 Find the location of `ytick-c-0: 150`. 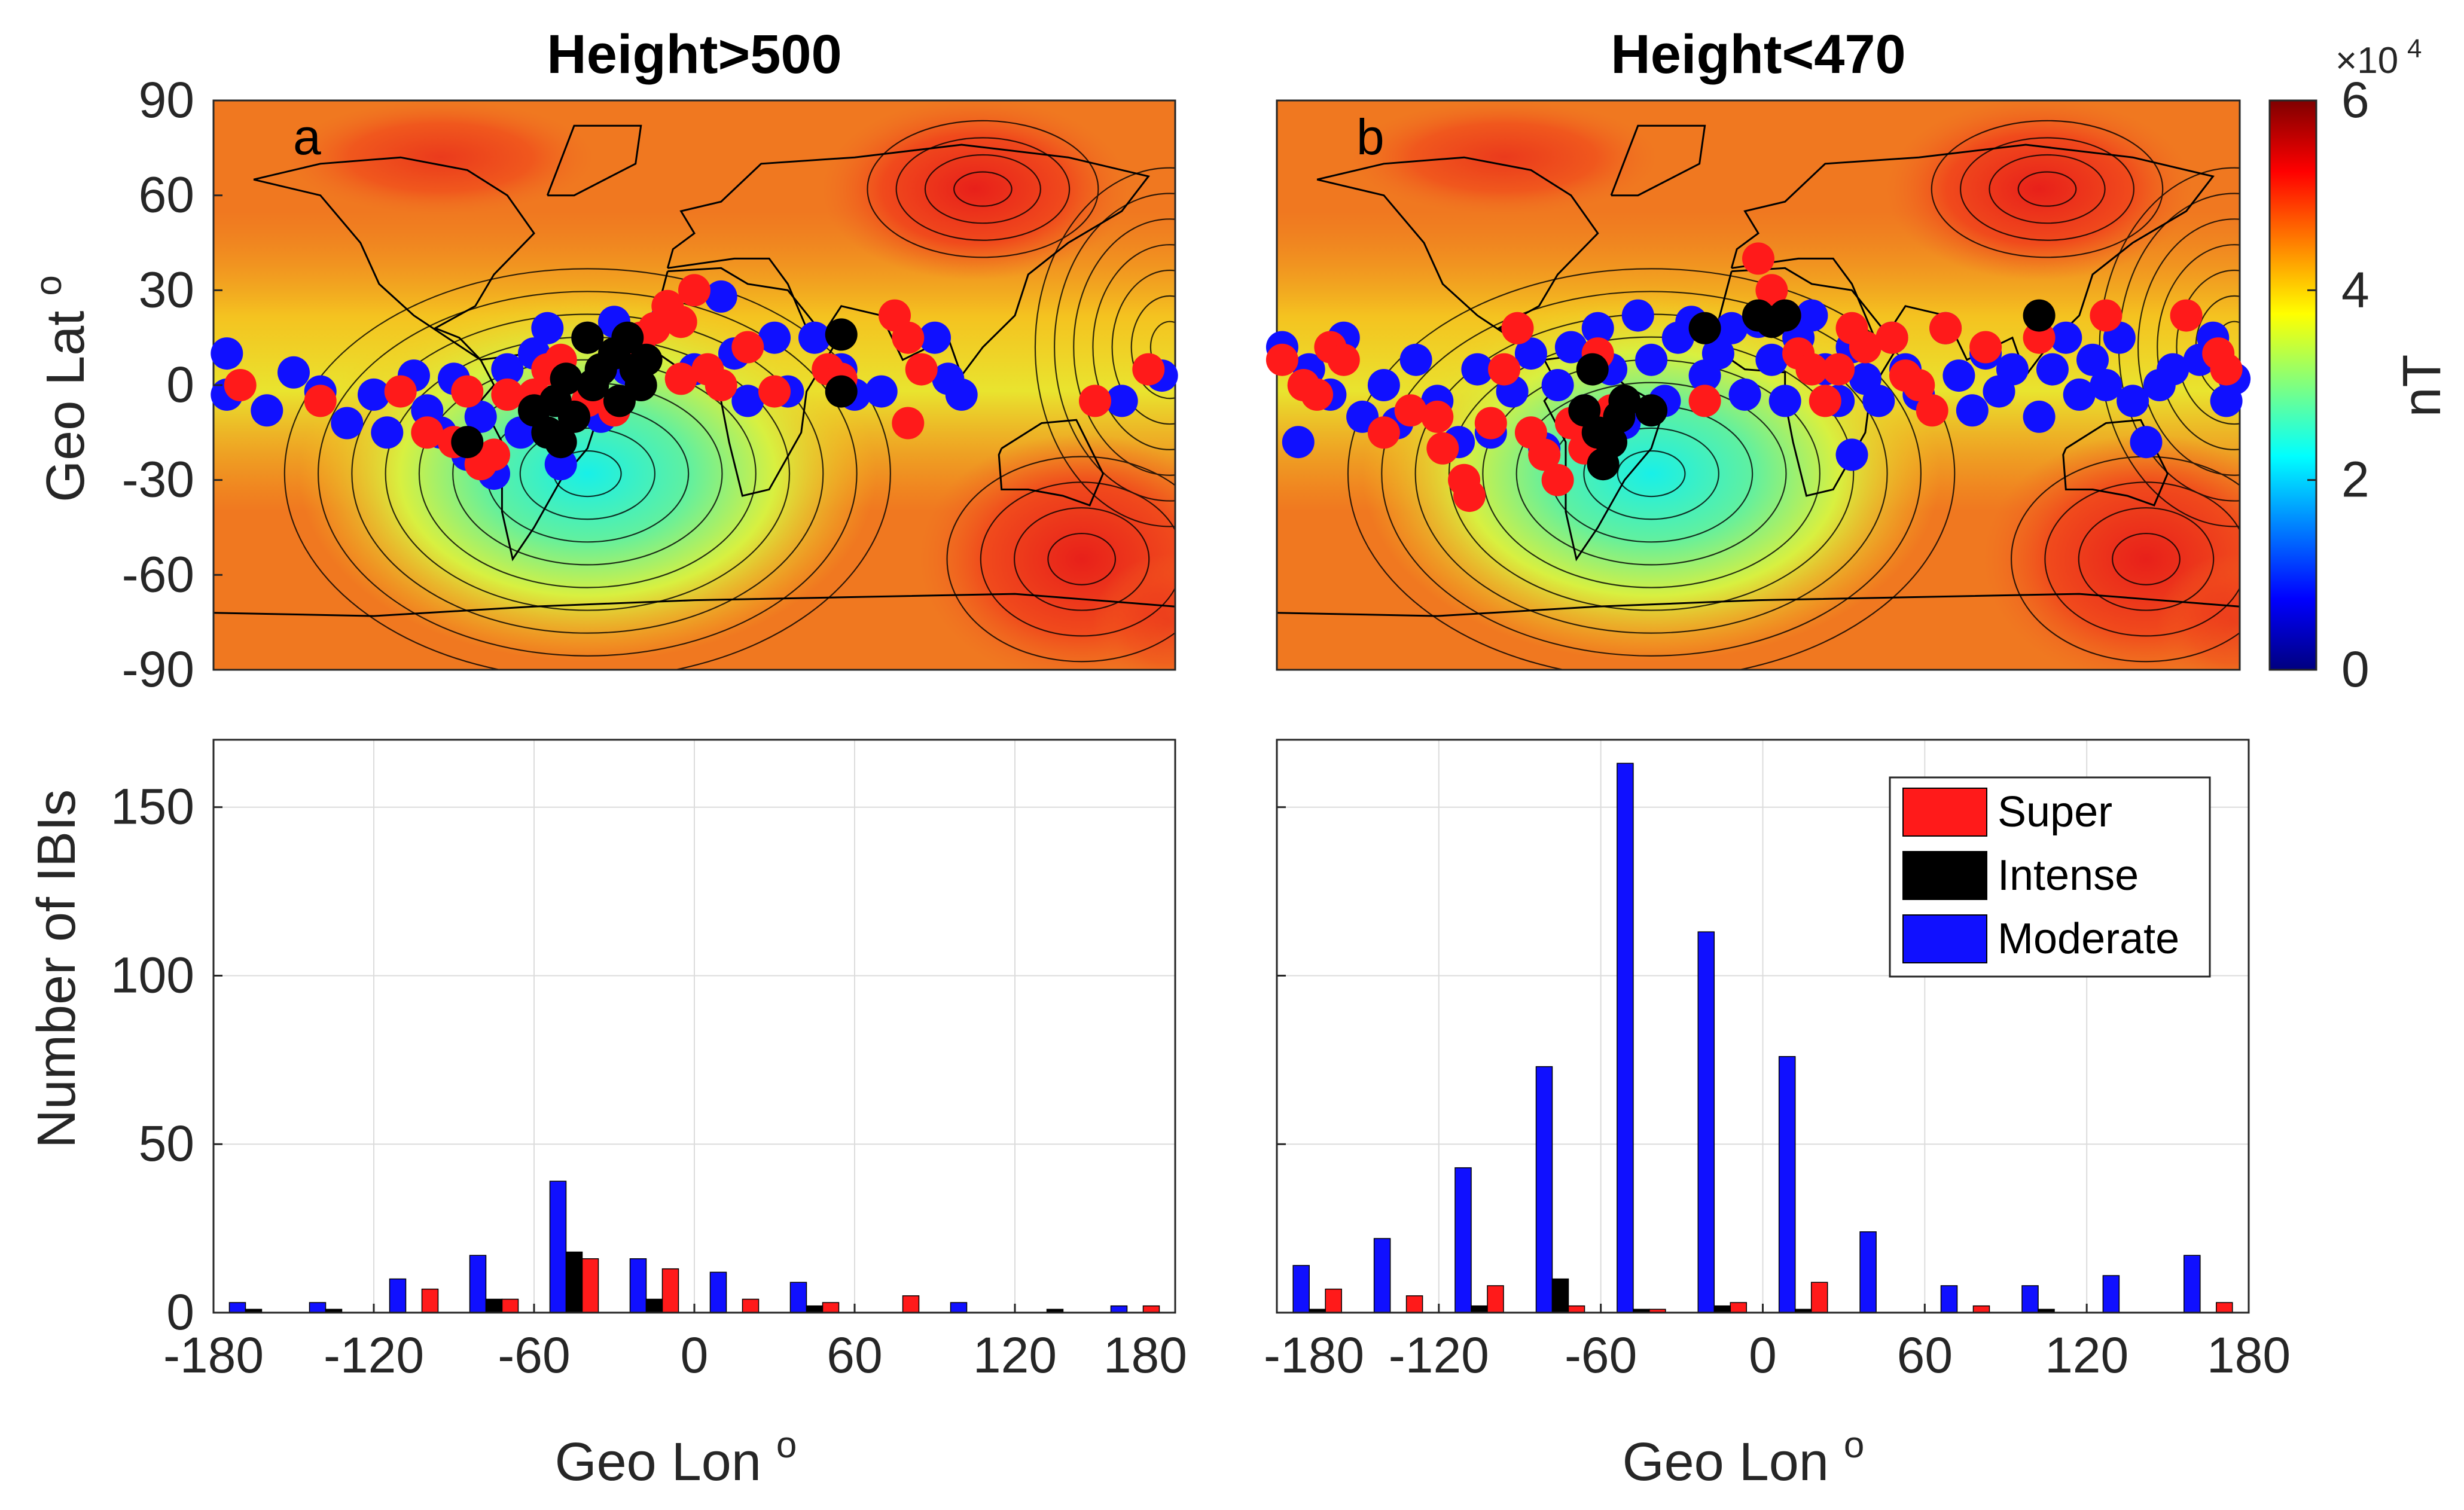

ytick-c-0: 150 is located at coordinates (152, 807).